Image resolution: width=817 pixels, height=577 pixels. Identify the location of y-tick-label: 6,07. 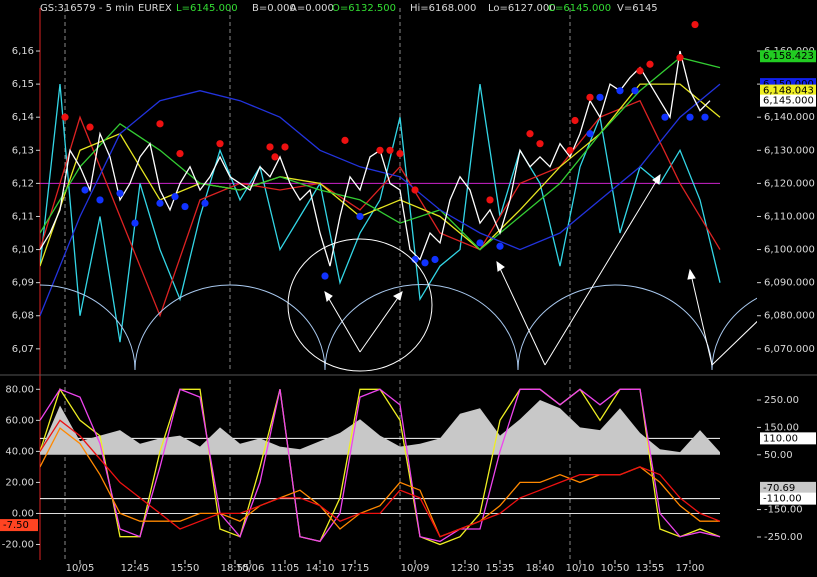
(23, 349).